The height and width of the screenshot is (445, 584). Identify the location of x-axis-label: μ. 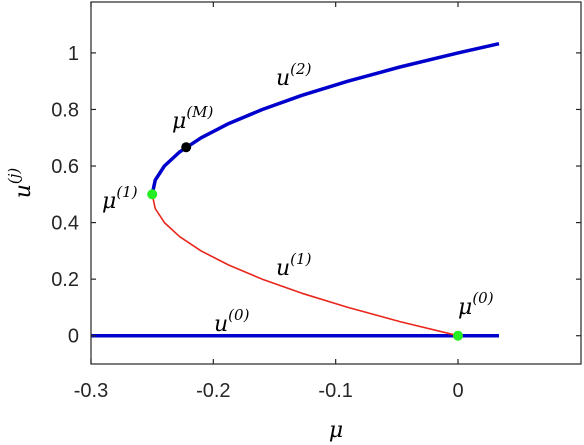
(336, 430).